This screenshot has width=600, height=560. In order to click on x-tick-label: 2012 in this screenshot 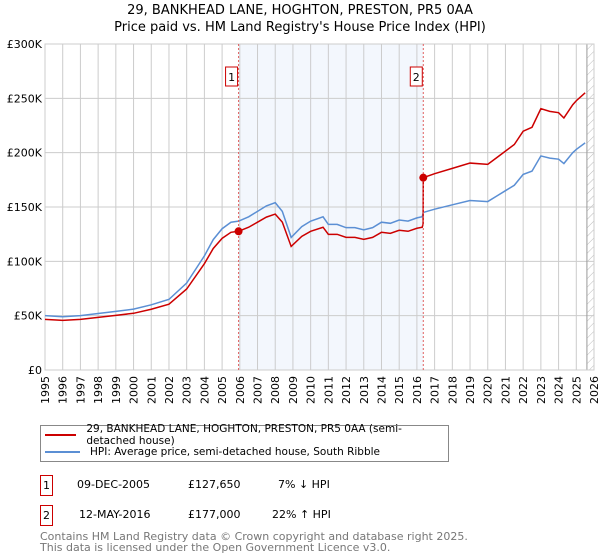, I will do `click(346, 390)`.